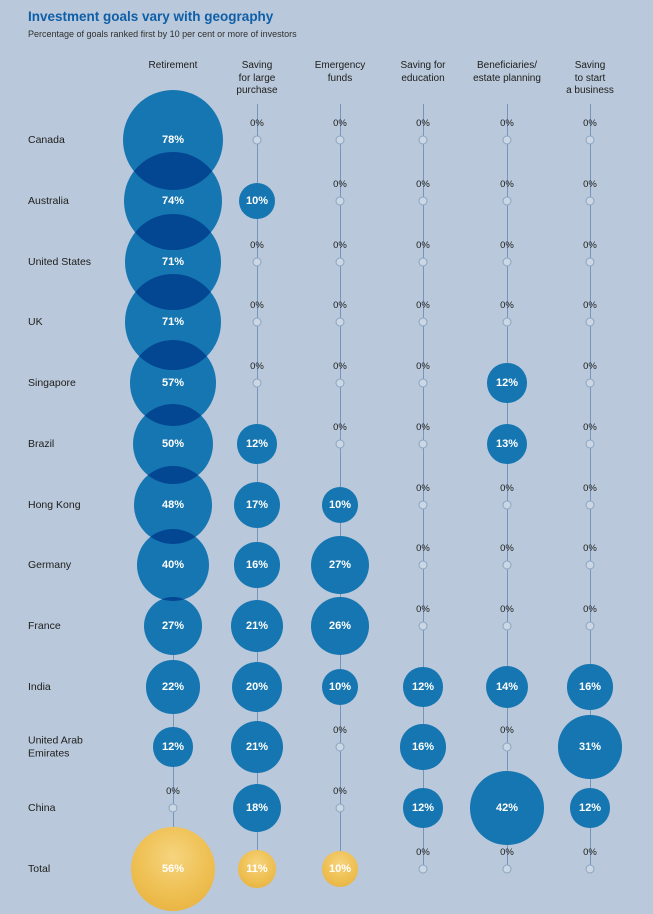 The height and width of the screenshot is (914, 653). What do you see at coordinates (42, 807) in the screenshot?
I see `row-label: China` at bounding box center [42, 807].